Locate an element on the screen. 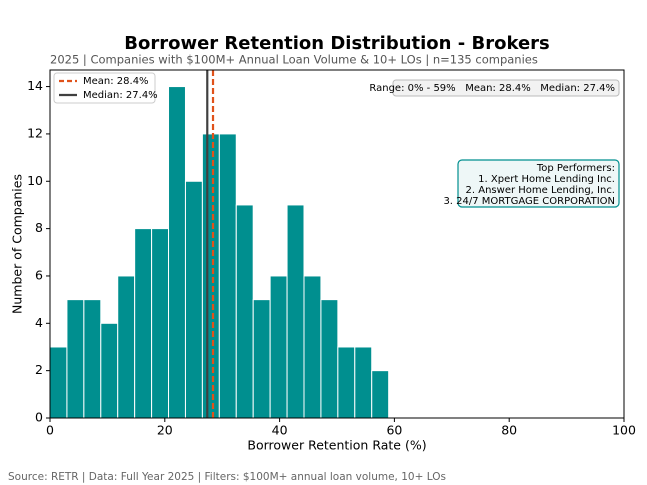 Image resolution: width=647 pixels, height=485 pixels. x-tick-label: 100 is located at coordinates (624, 430).